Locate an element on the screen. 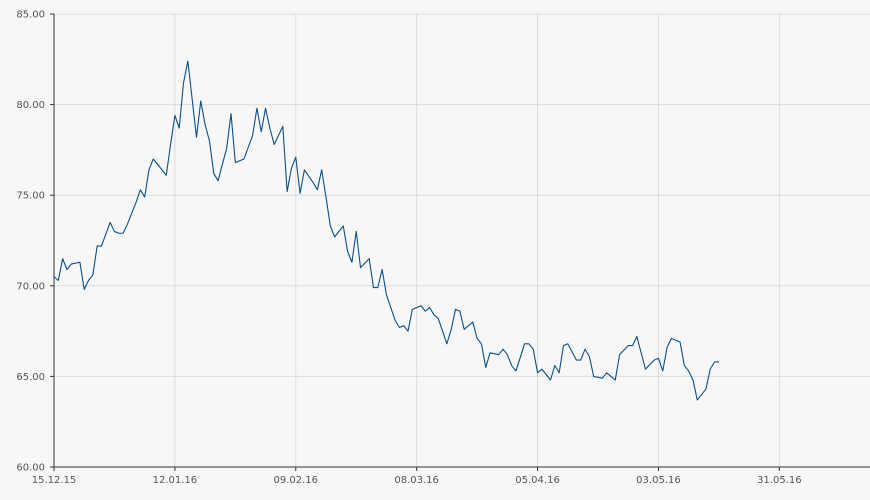 The height and width of the screenshot is (500, 870). x-tick-label: 08.03.16 is located at coordinates (416, 480).